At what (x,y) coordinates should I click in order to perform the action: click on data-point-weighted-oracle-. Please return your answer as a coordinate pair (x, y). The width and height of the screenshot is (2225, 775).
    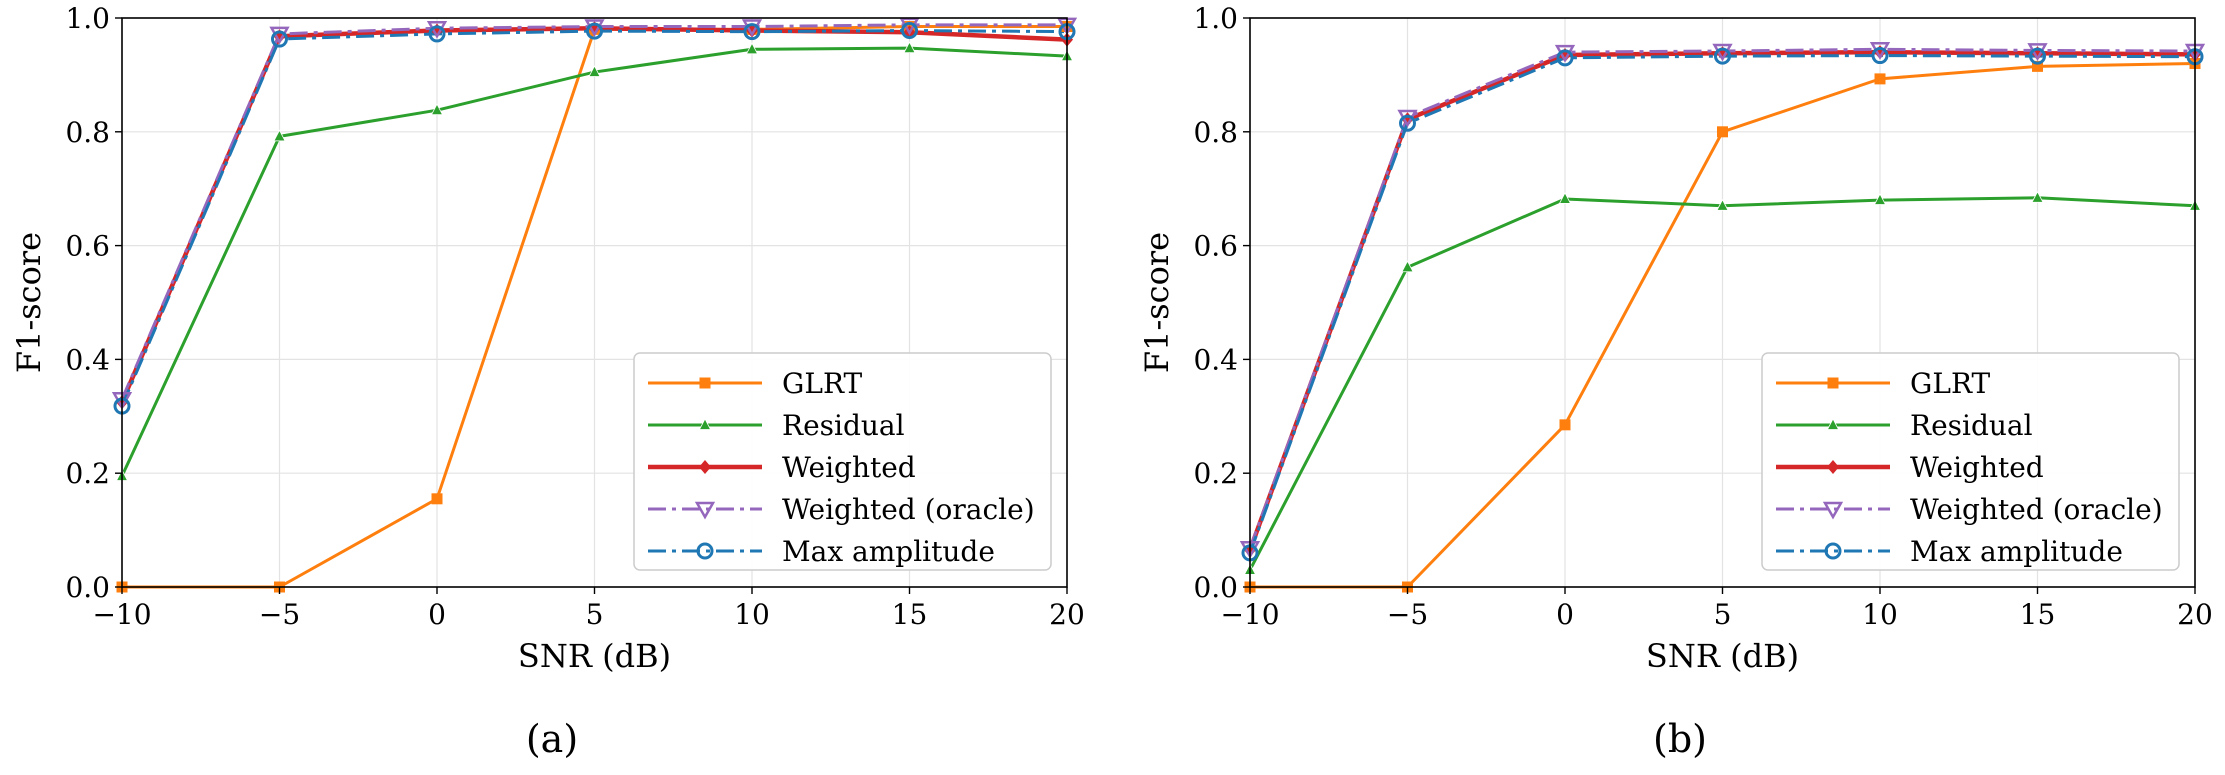
    Looking at the image, I should click on (594, 28).